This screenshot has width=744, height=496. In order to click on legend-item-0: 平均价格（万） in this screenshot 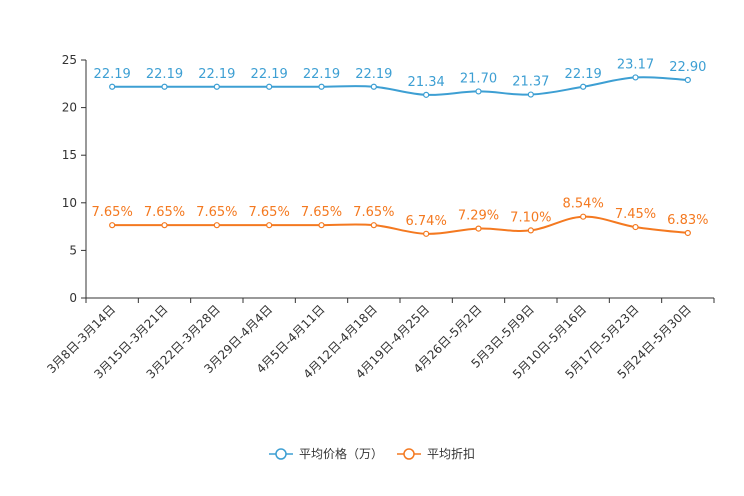, I will do `click(325, 453)`.